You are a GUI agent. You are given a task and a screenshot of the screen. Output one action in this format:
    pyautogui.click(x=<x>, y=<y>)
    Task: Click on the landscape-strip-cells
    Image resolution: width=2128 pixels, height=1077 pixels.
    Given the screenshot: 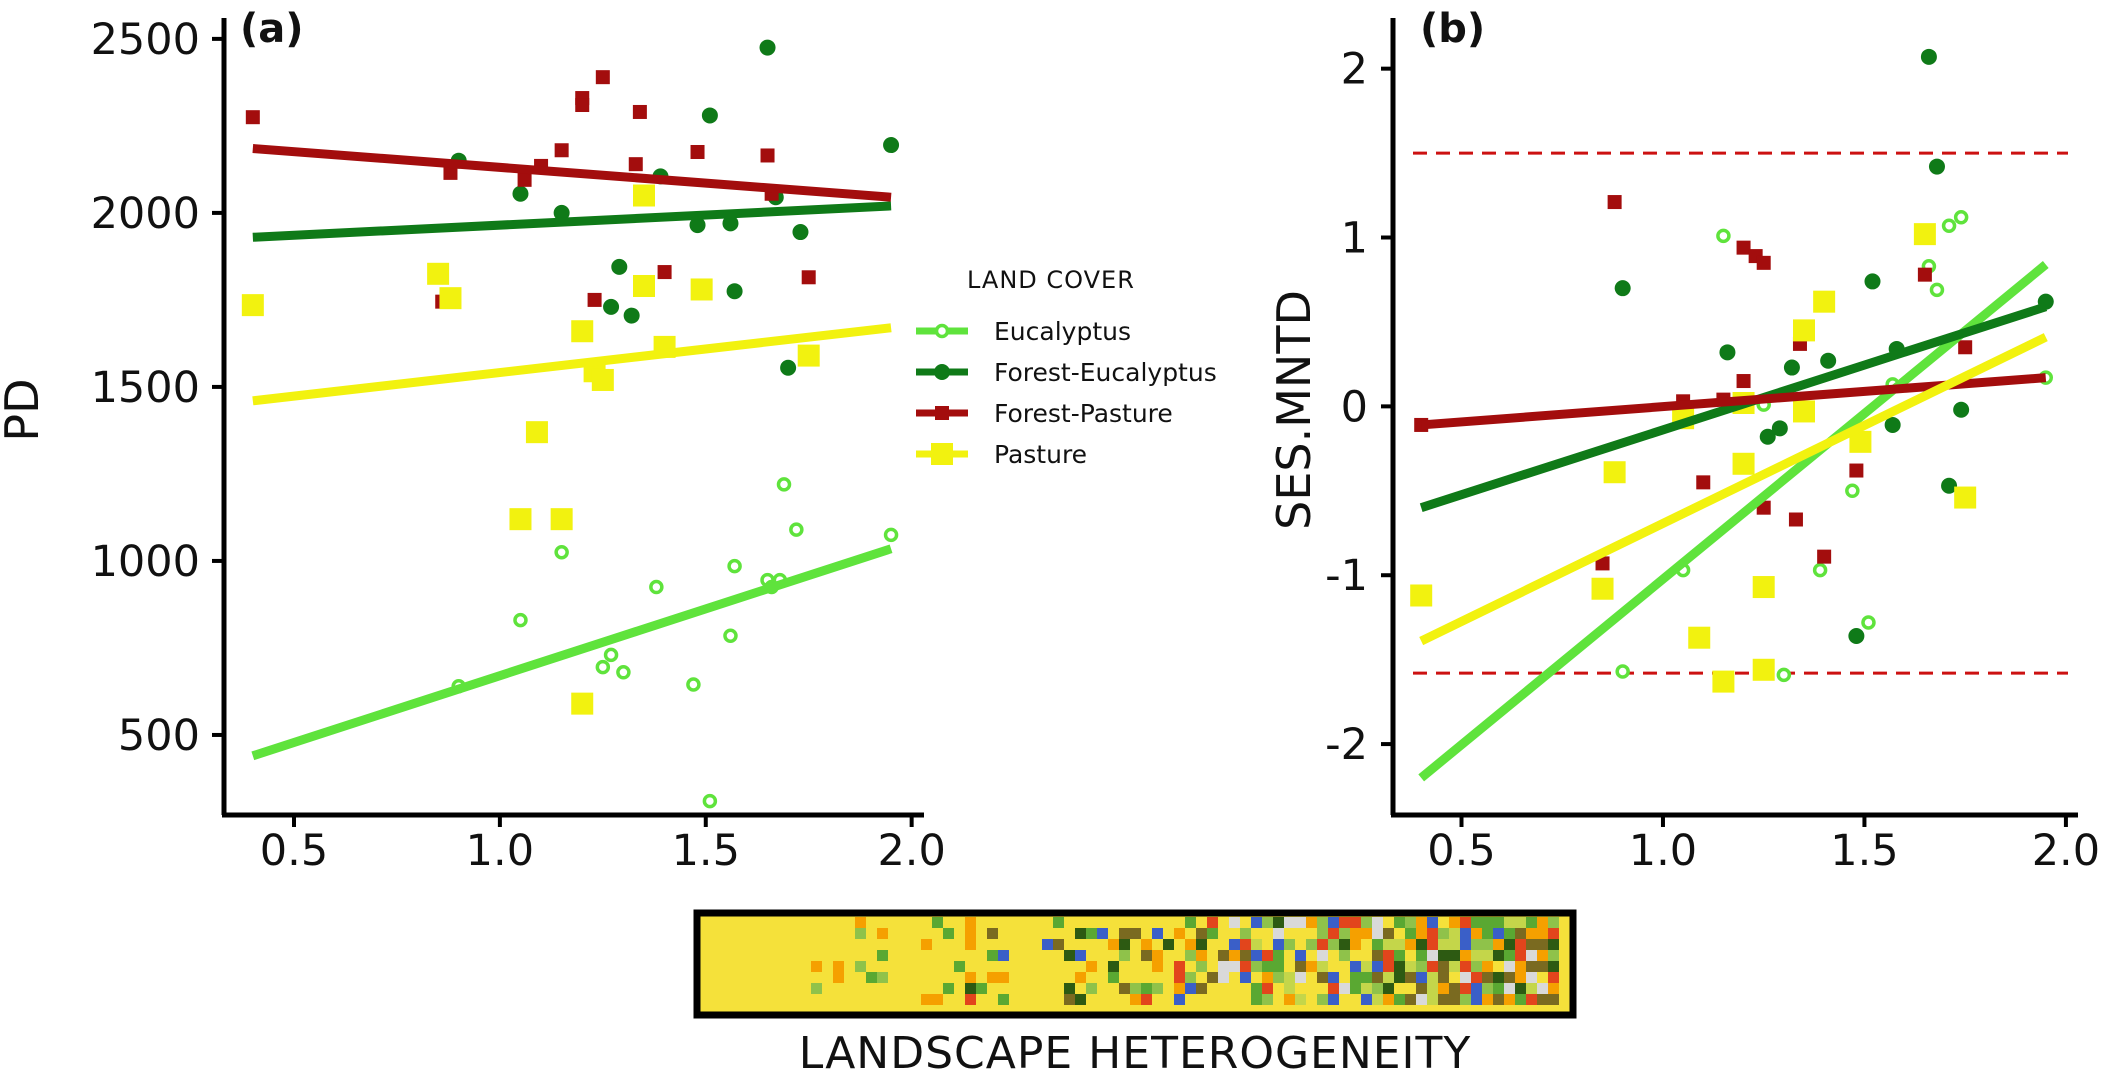 What is the action you would take?
    pyautogui.click(x=1185, y=961)
    